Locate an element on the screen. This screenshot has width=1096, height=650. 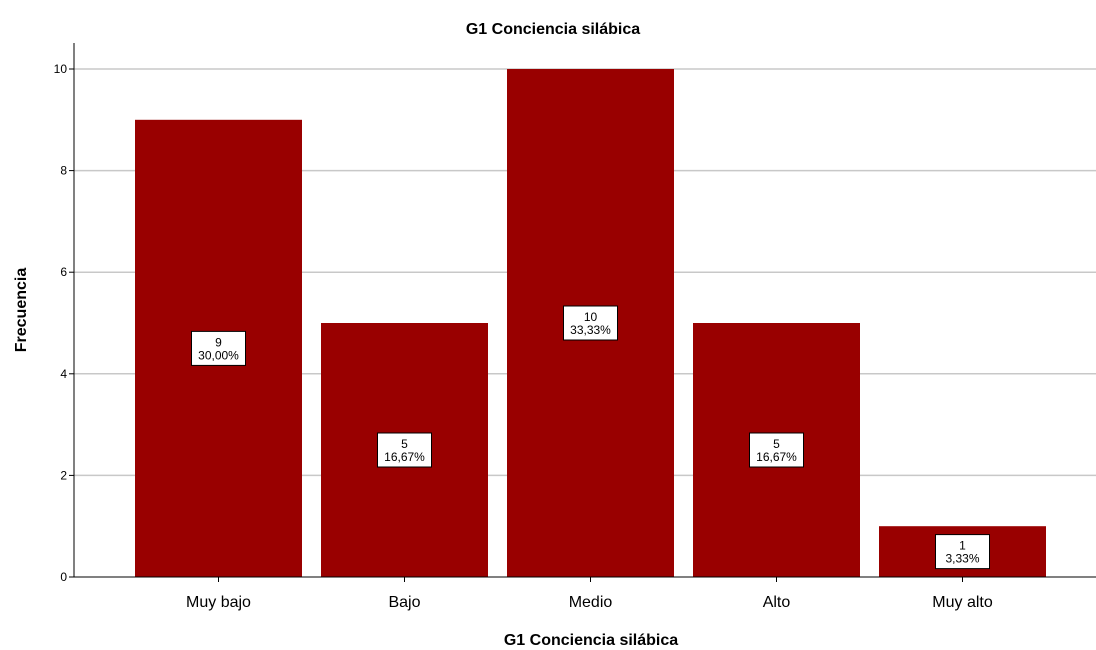
data-label-count: 10 is located at coordinates (591, 317).